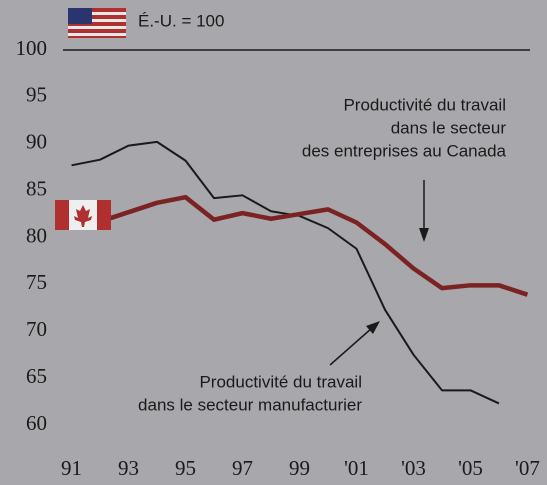 Image resolution: width=547 pixels, height=485 pixels. What do you see at coordinates (413, 468) in the screenshot?
I see `x-tick-label: '03` at bounding box center [413, 468].